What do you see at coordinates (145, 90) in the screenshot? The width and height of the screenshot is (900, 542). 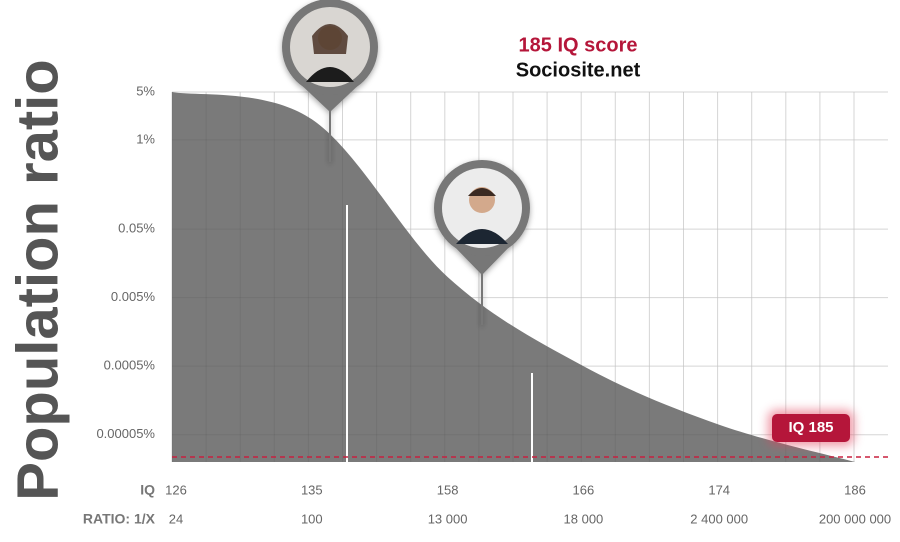 I see `y-tick-label: 5%` at bounding box center [145, 90].